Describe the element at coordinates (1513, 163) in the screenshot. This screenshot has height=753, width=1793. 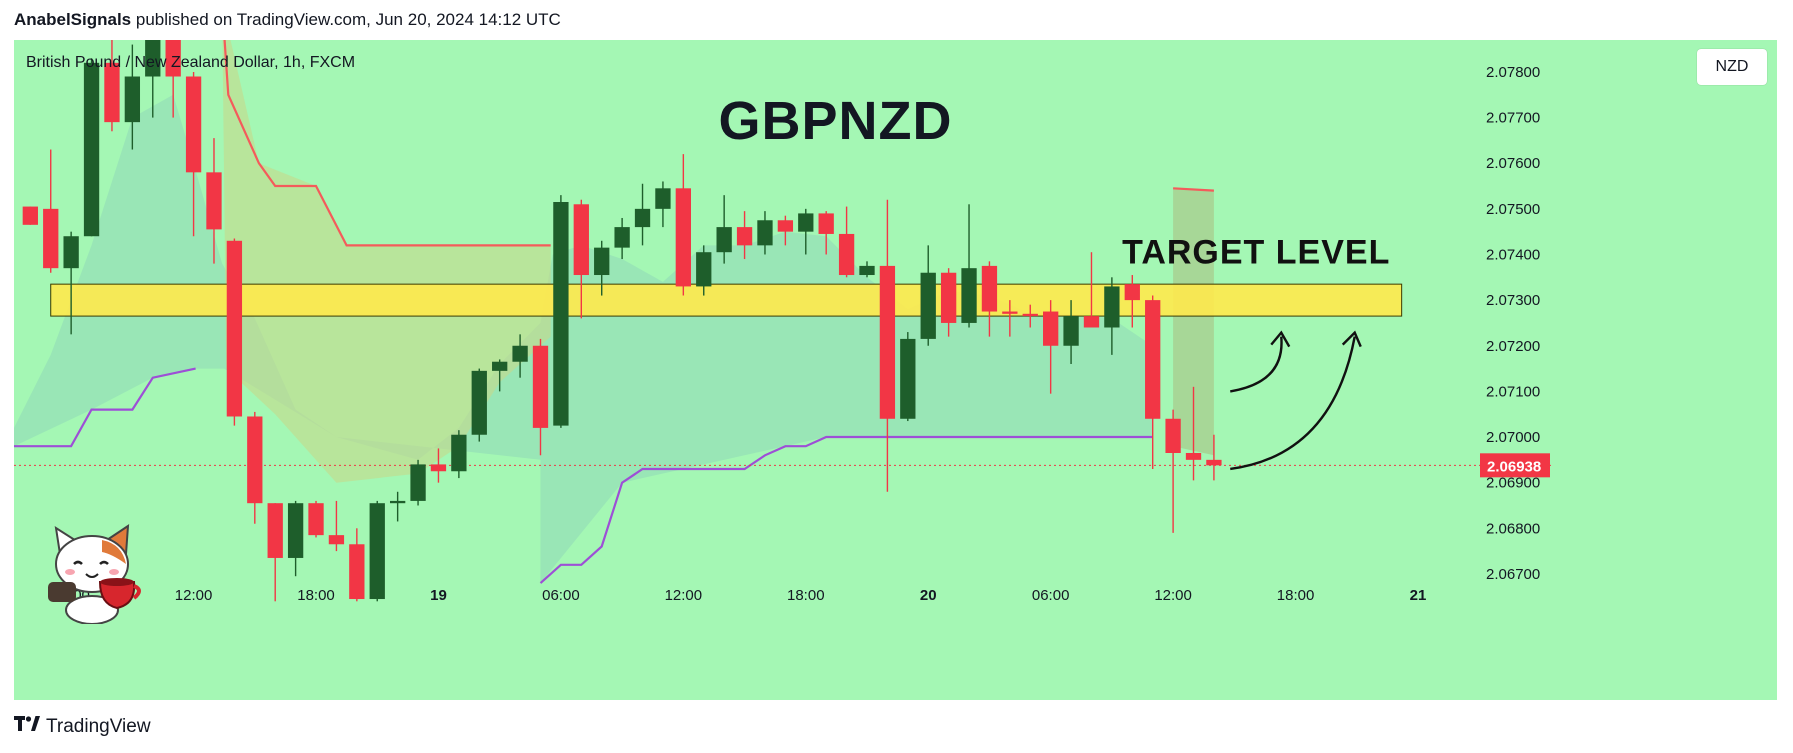
I see `y-tick-label: 2.07600` at that location.